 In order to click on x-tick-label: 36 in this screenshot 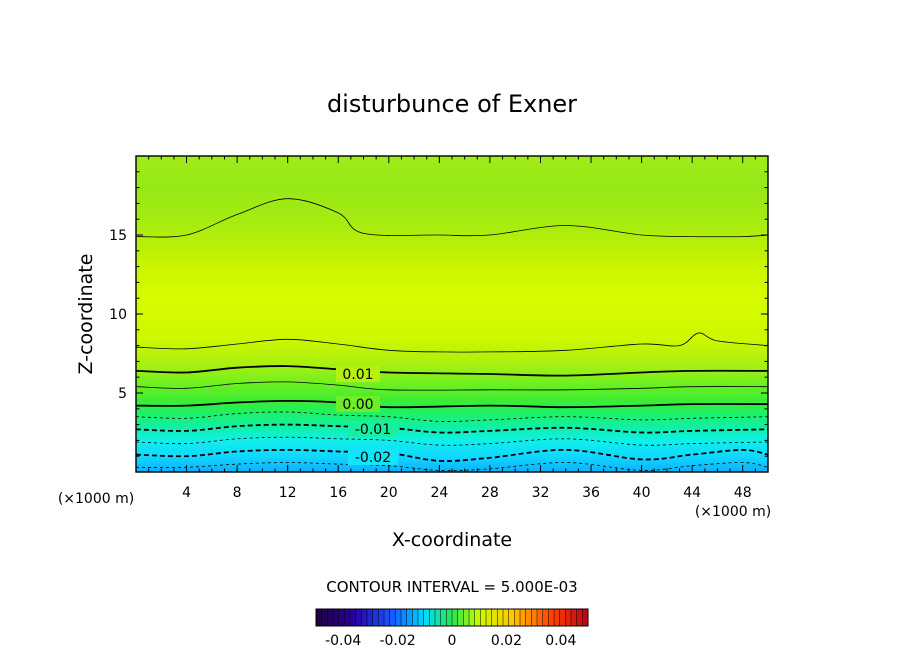, I will do `click(591, 493)`.